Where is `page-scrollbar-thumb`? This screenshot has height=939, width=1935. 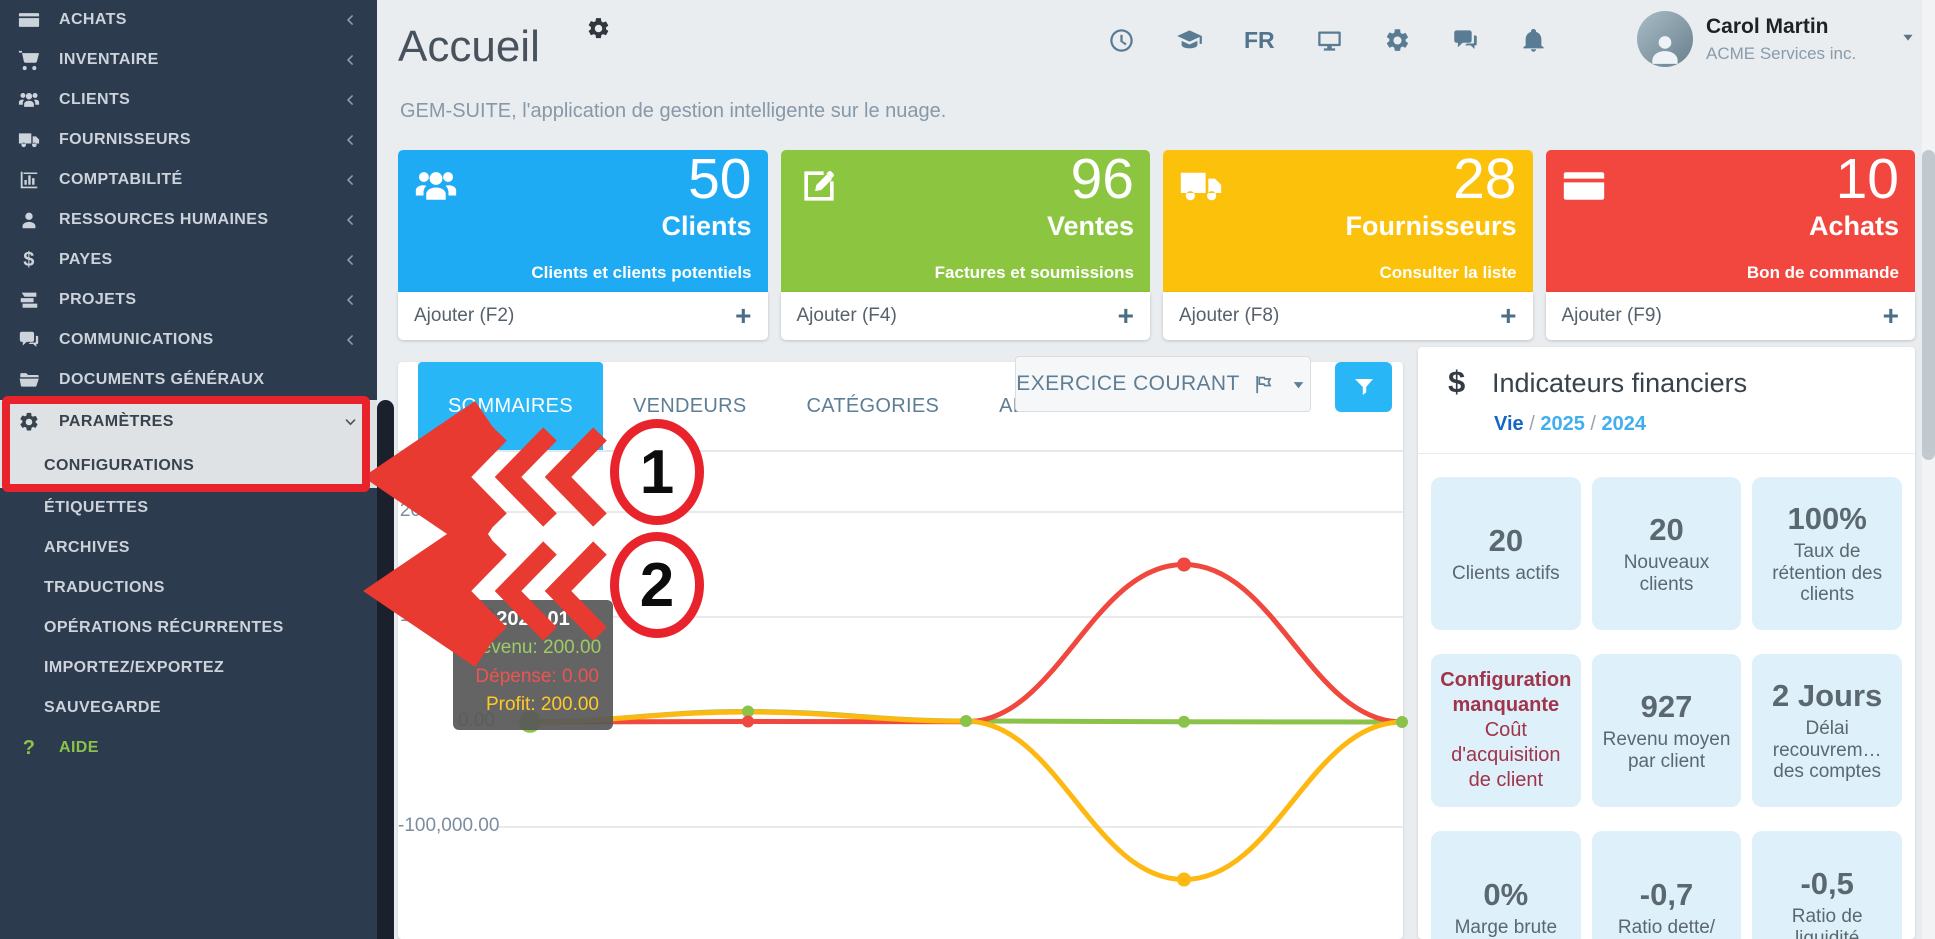
page-scrollbar-thumb is located at coordinates (1928, 305).